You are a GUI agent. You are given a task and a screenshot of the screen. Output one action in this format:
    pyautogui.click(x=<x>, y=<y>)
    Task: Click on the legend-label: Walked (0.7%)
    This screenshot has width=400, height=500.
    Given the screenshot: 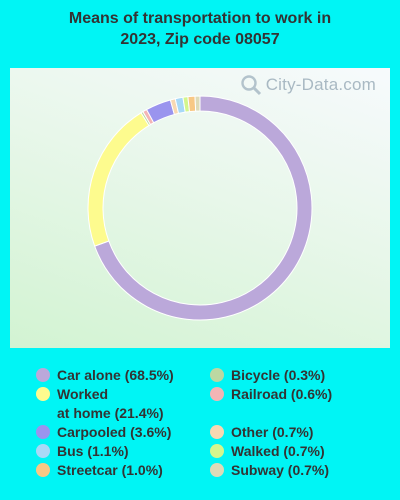 What is the action you would take?
    pyautogui.click(x=278, y=451)
    